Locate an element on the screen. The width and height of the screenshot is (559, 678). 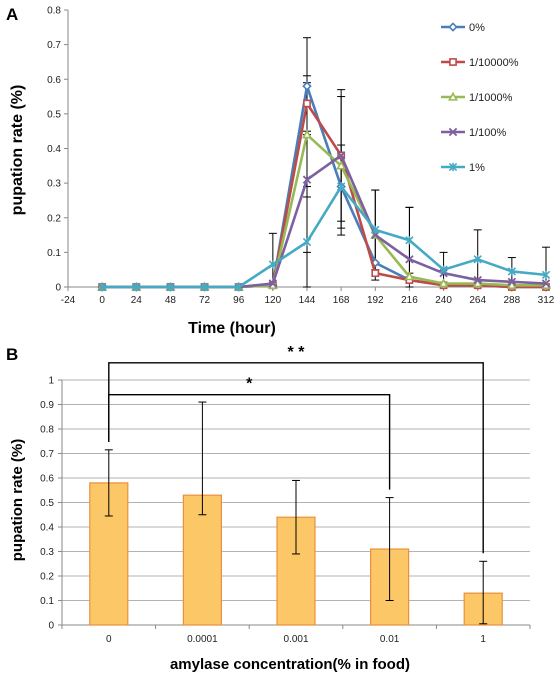
panel-b-y-tick-label: 0.5 is located at coordinates (47, 503).